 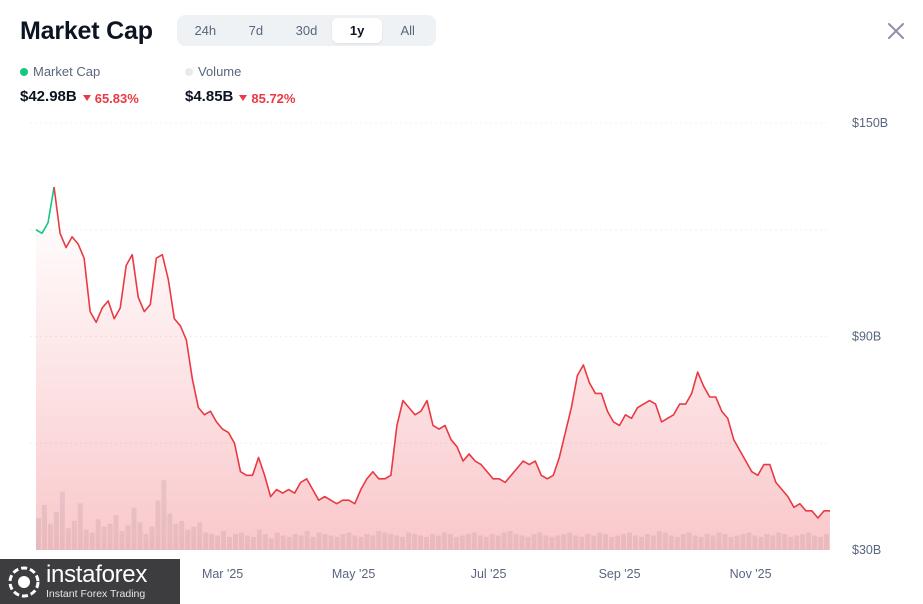 I want to click on market-cap-stat: $42.98B 65.83%, so click(x=79, y=97).